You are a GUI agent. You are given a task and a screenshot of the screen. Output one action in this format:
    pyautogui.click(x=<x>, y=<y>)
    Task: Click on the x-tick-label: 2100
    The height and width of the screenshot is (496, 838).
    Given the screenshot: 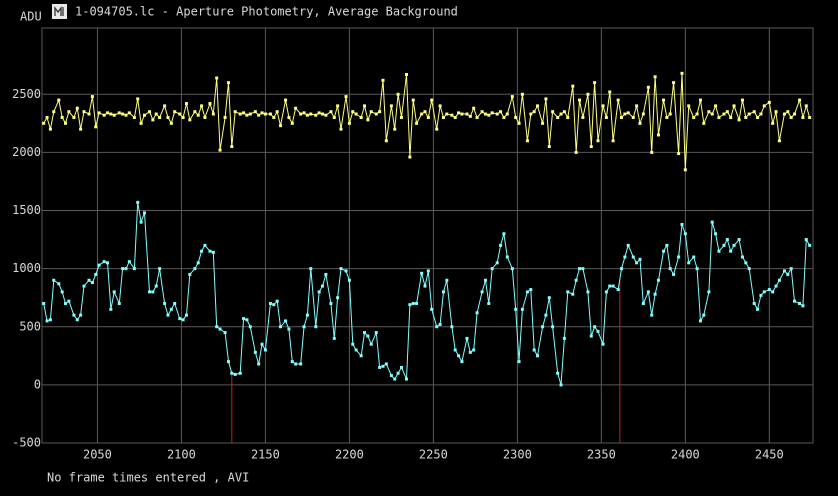 What is the action you would take?
    pyautogui.click(x=181, y=455)
    